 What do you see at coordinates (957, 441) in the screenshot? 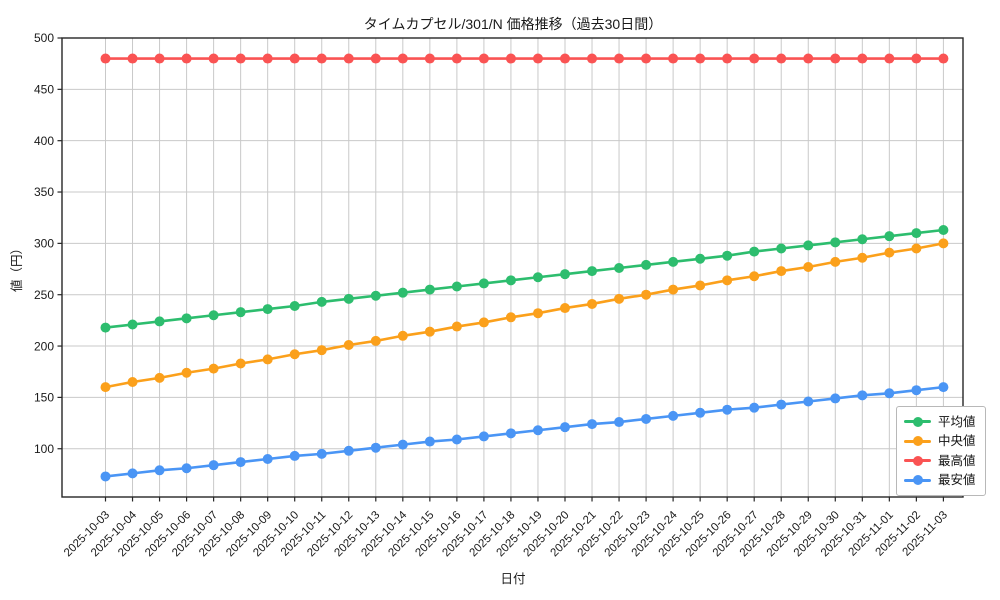
I see `legend-label-median: 中央値` at bounding box center [957, 441].